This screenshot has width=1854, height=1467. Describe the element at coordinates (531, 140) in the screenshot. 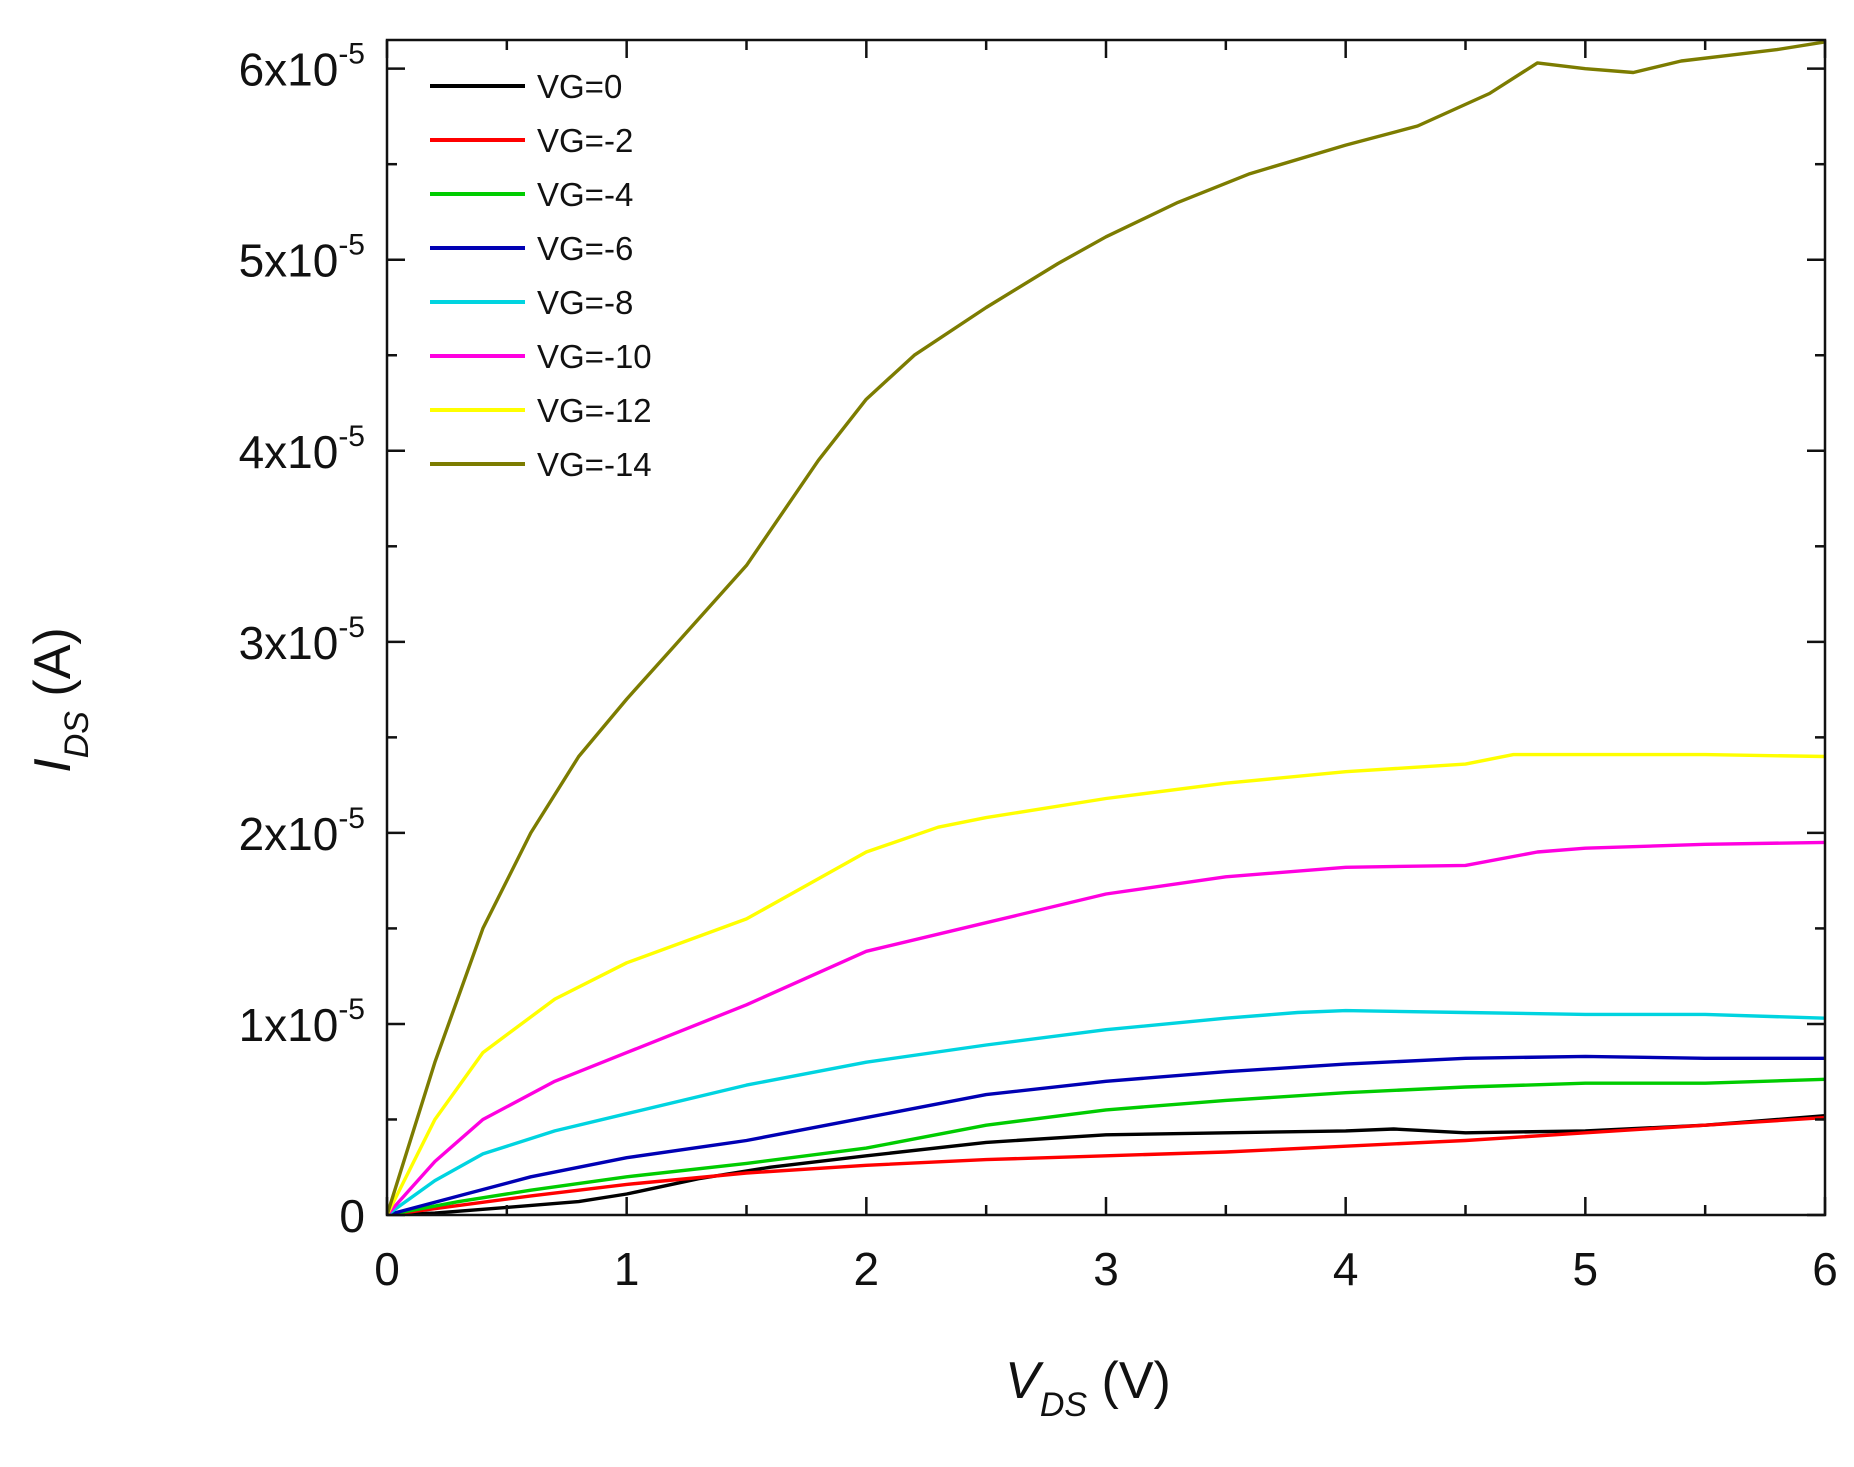

I see `legend-item: VG=-2` at that location.